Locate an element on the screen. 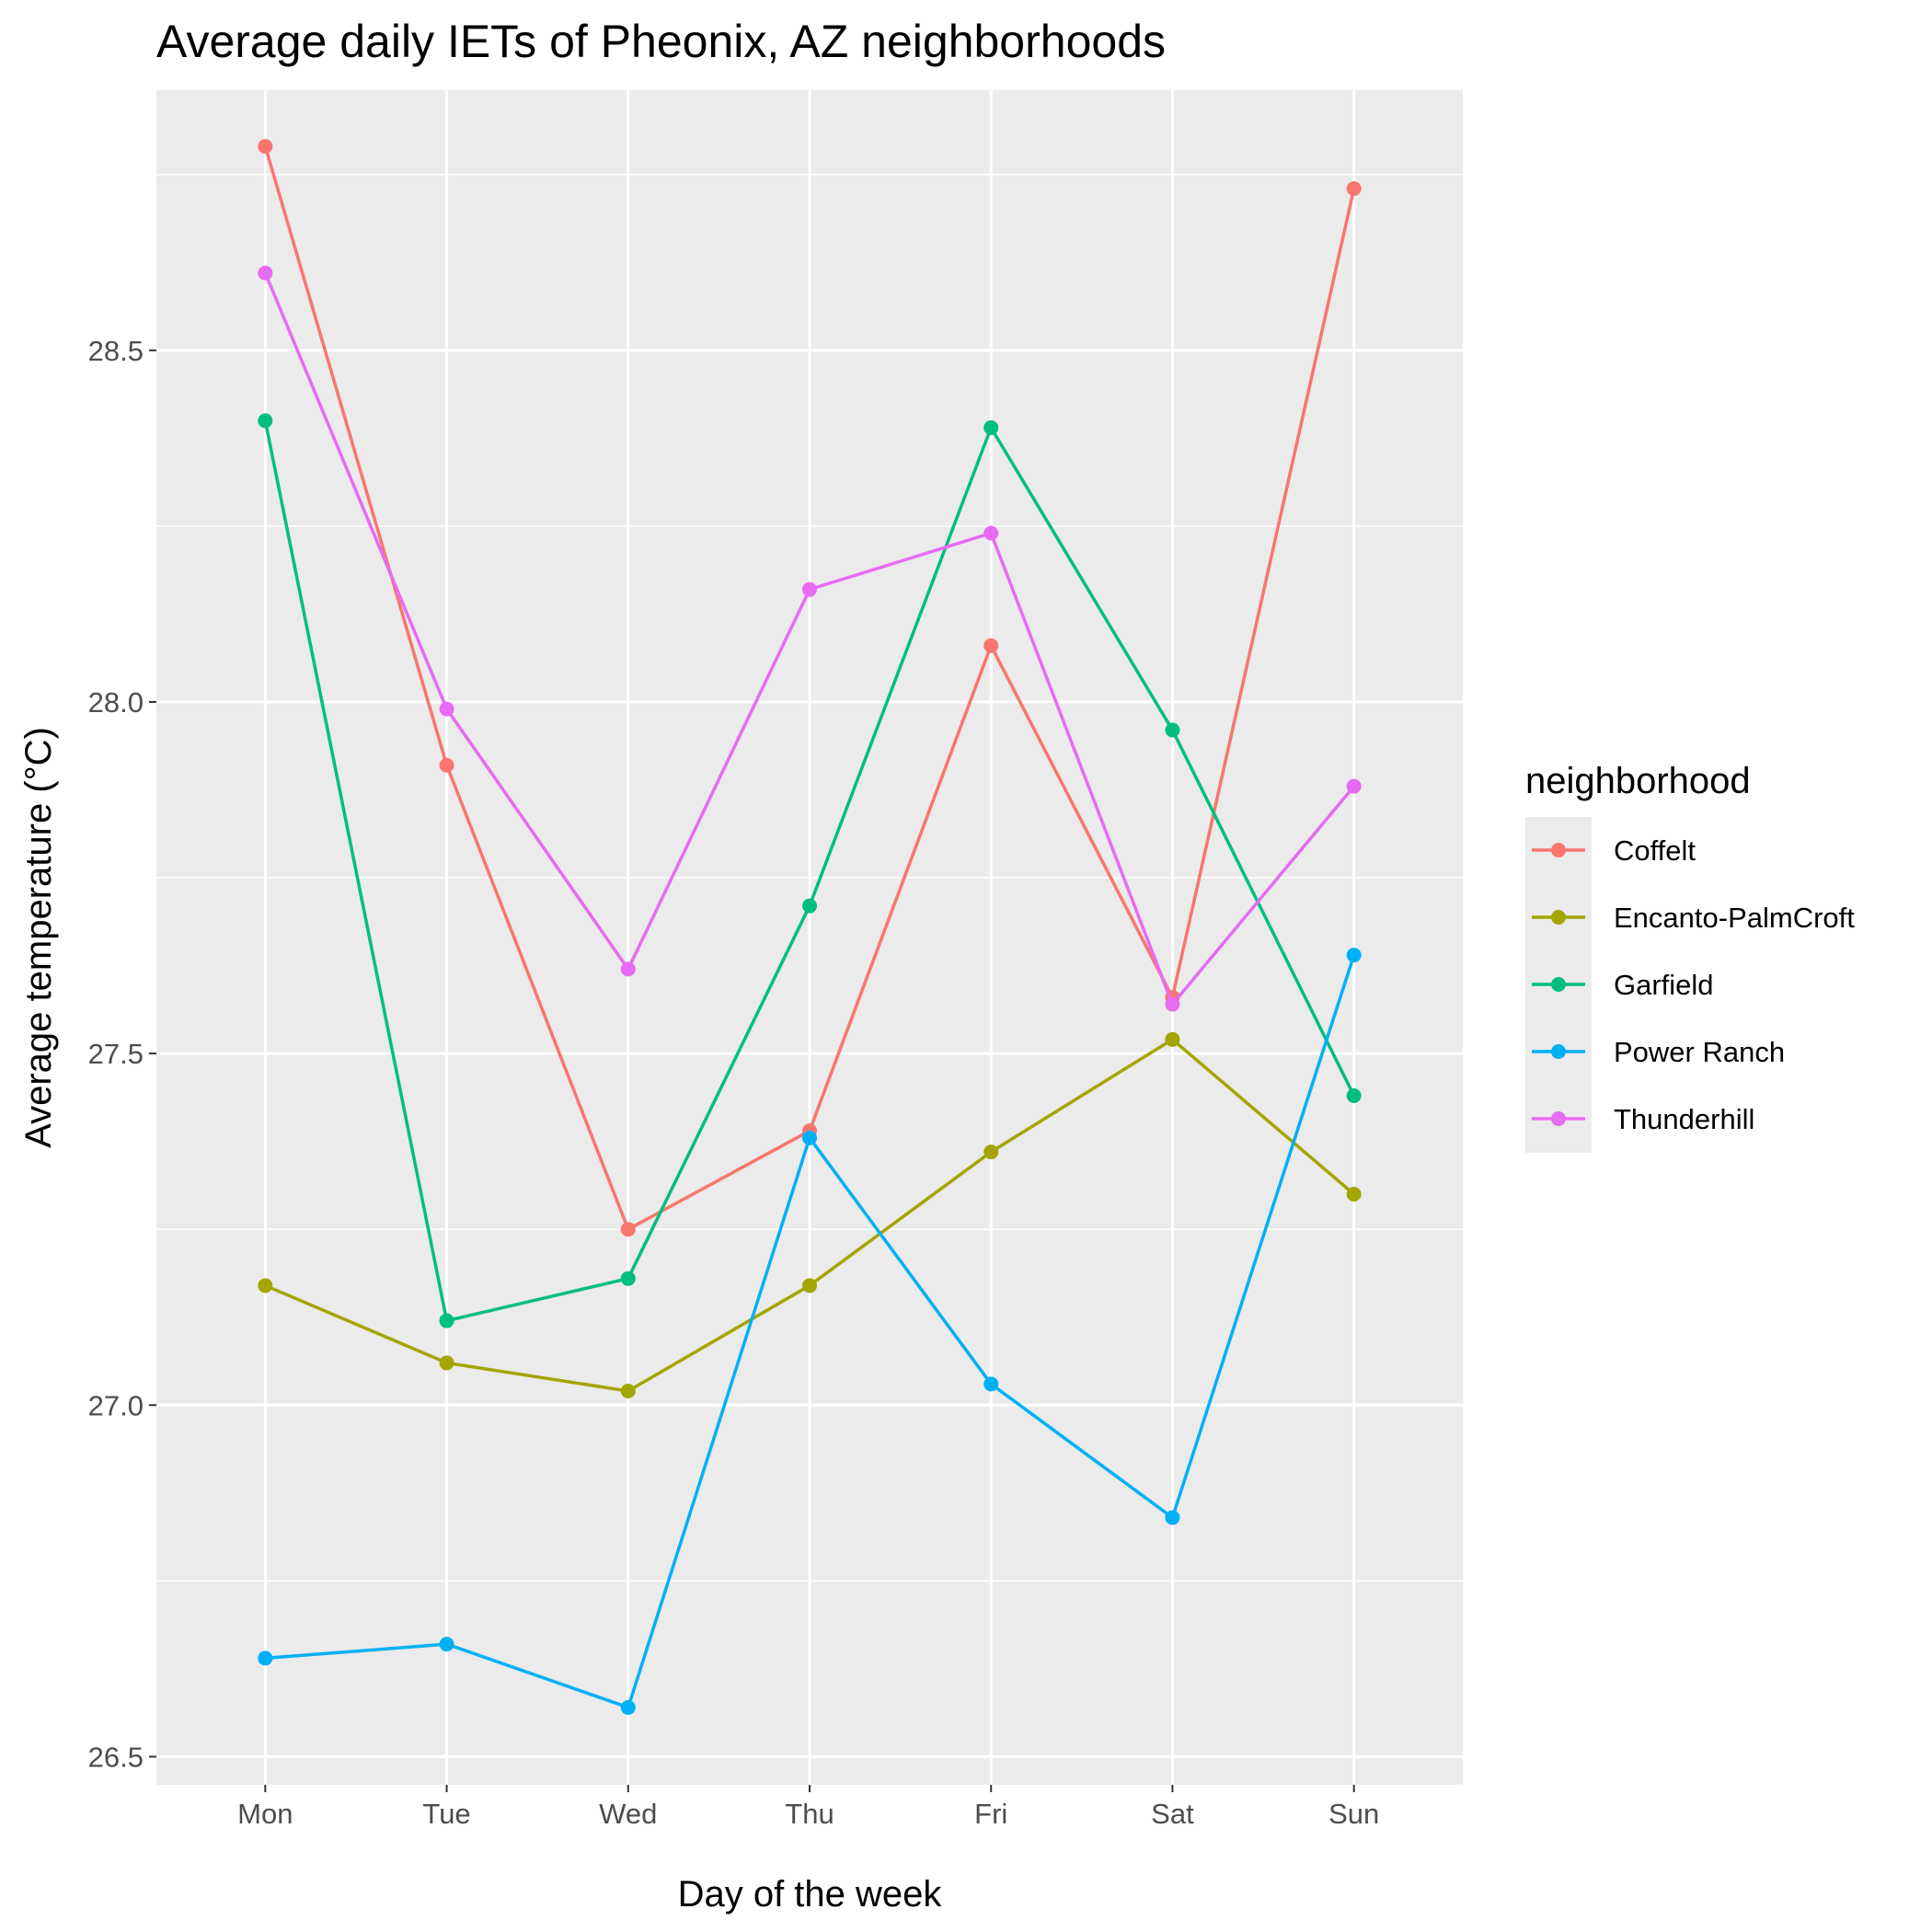 Image resolution: width=1932 pixels, height=1932 pixels. legend-label: Thunderhill is located at coordinates (1684, 1119).